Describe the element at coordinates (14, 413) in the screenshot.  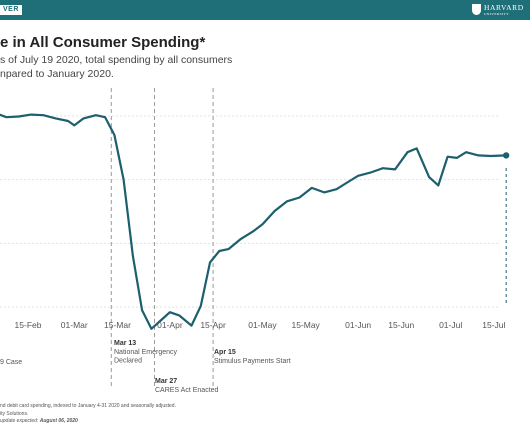
I see `footnote-line-2: ity Solutions.` at that location.